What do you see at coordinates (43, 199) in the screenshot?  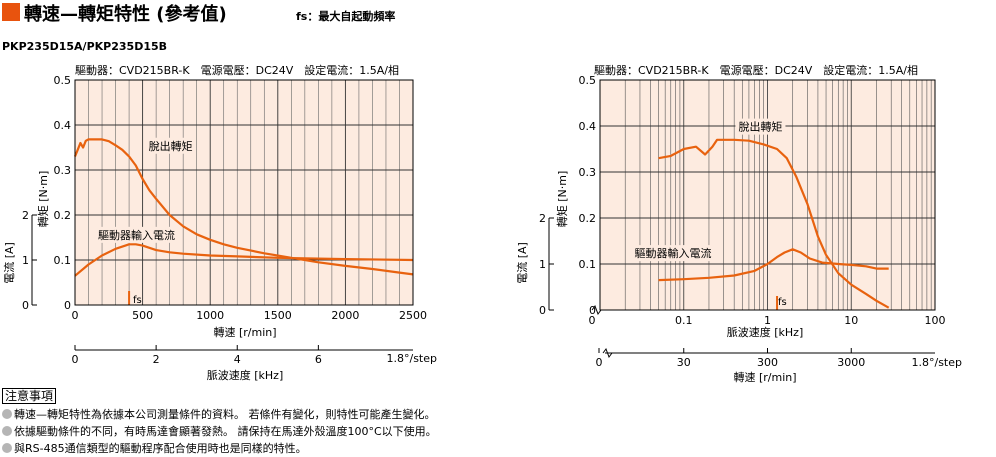 I see `chart1-ylabel: 轉矩 [N·m]` at bounding box center [43, 199].